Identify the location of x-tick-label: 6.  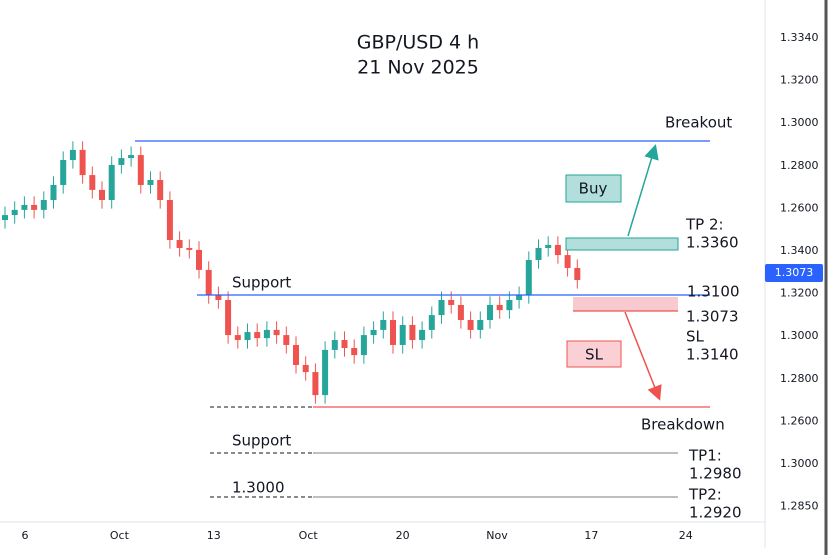
(25, 535).